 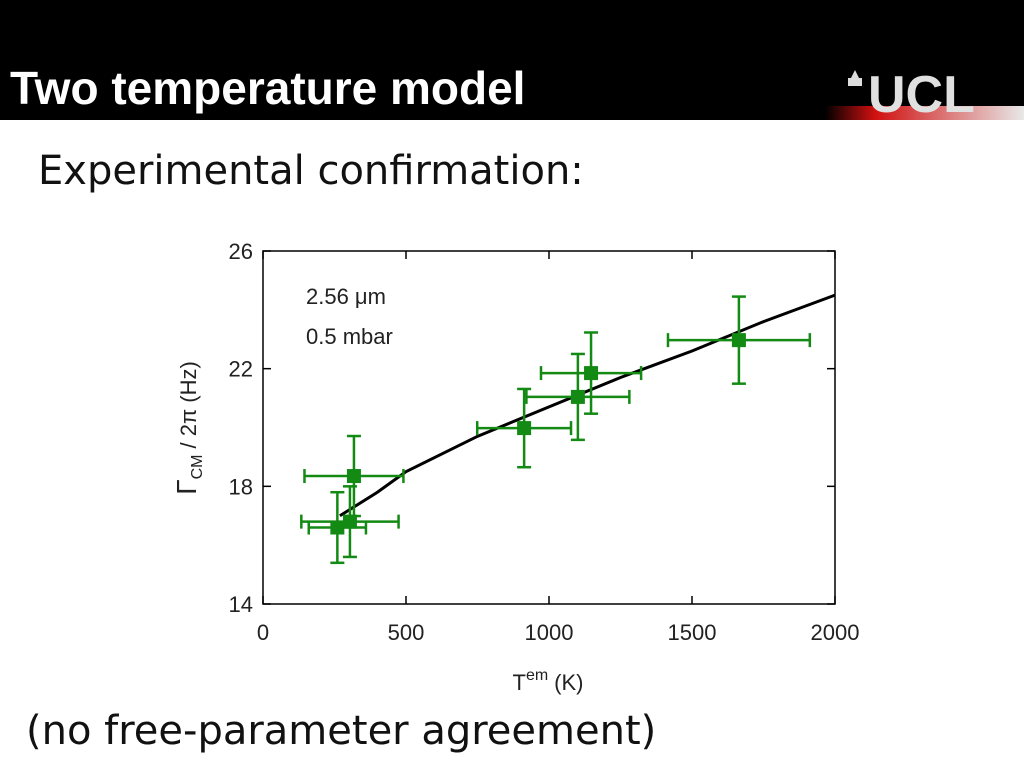 What do you see at coordinates (549, 632) in the screenshot?
I see `x-tick-label: 1000` at bounding box center [549, 632].